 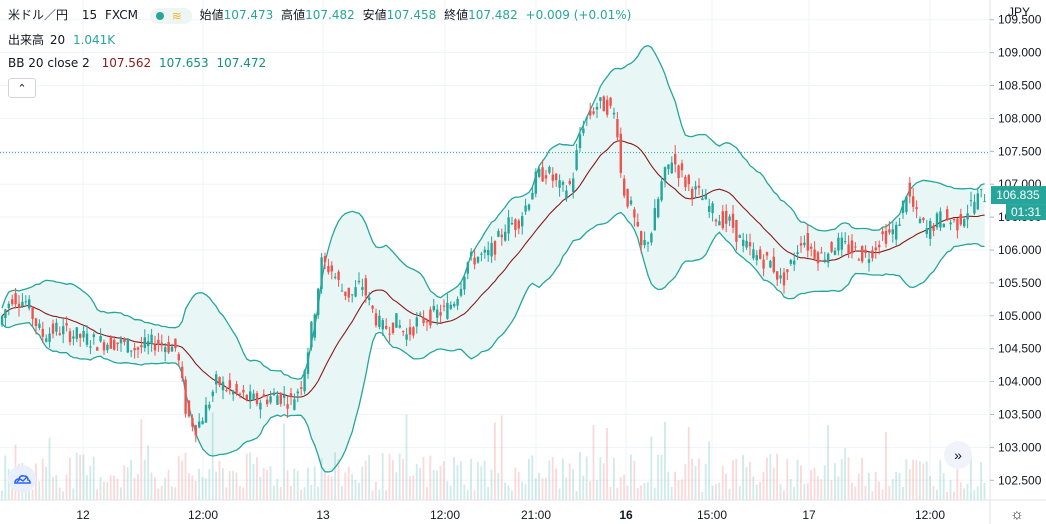 What do you see at coordinates (63, 39) in the screenshot?
I see `volume-legend: 出来高 20 1.041K` at bounding box center [63, 39].